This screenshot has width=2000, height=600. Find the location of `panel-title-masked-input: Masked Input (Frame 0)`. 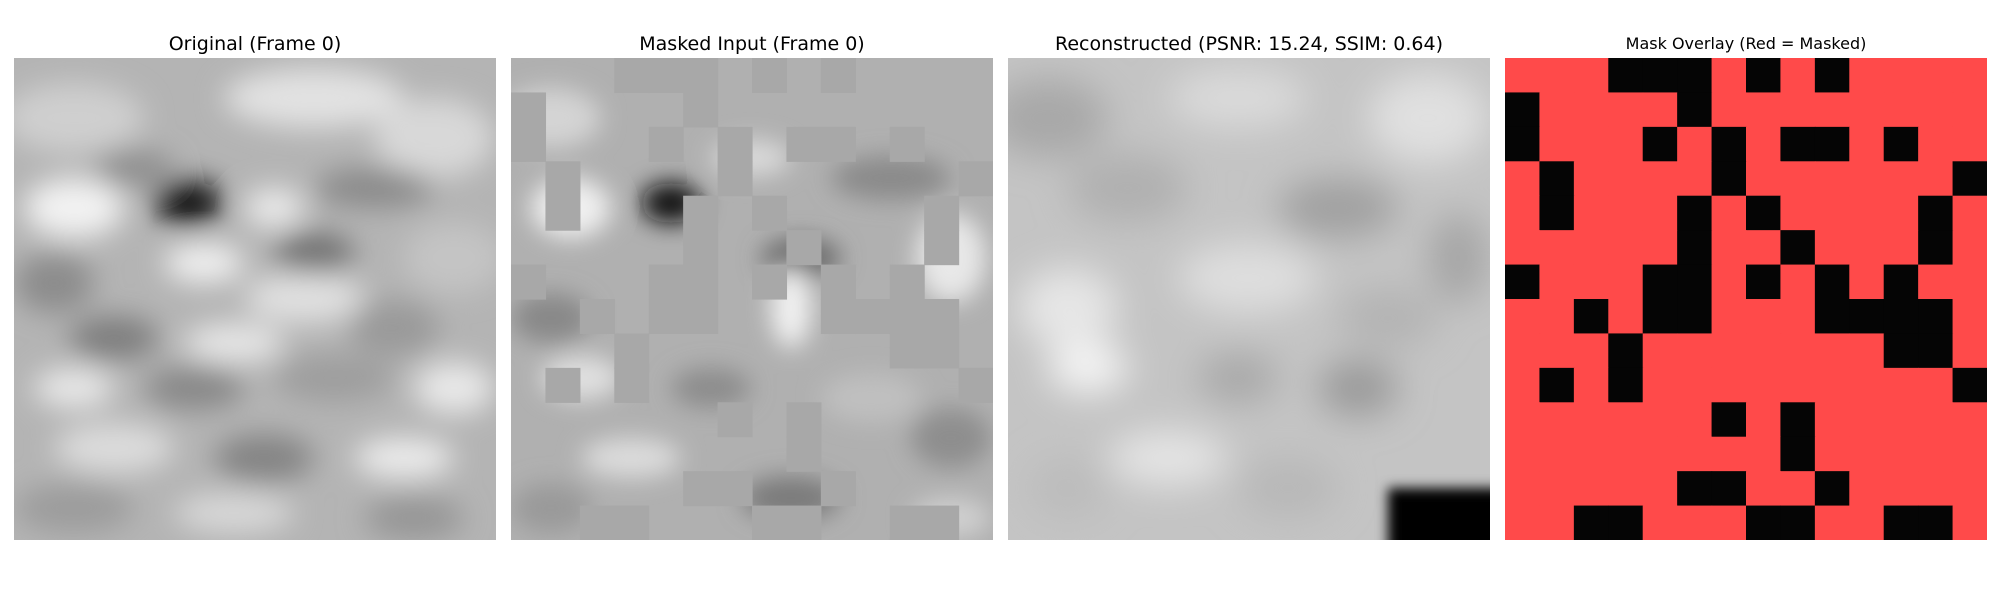

panel-title-masked-input: Masked Input (Frame 0) is located at coordinates (752, 44).